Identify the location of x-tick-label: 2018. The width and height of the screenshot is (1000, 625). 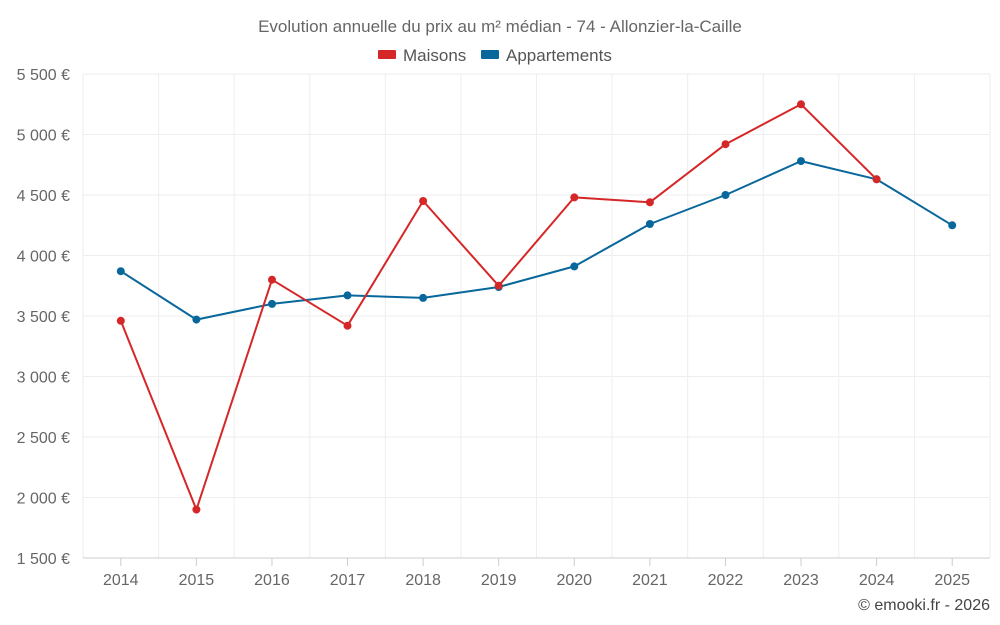
(423, 580).